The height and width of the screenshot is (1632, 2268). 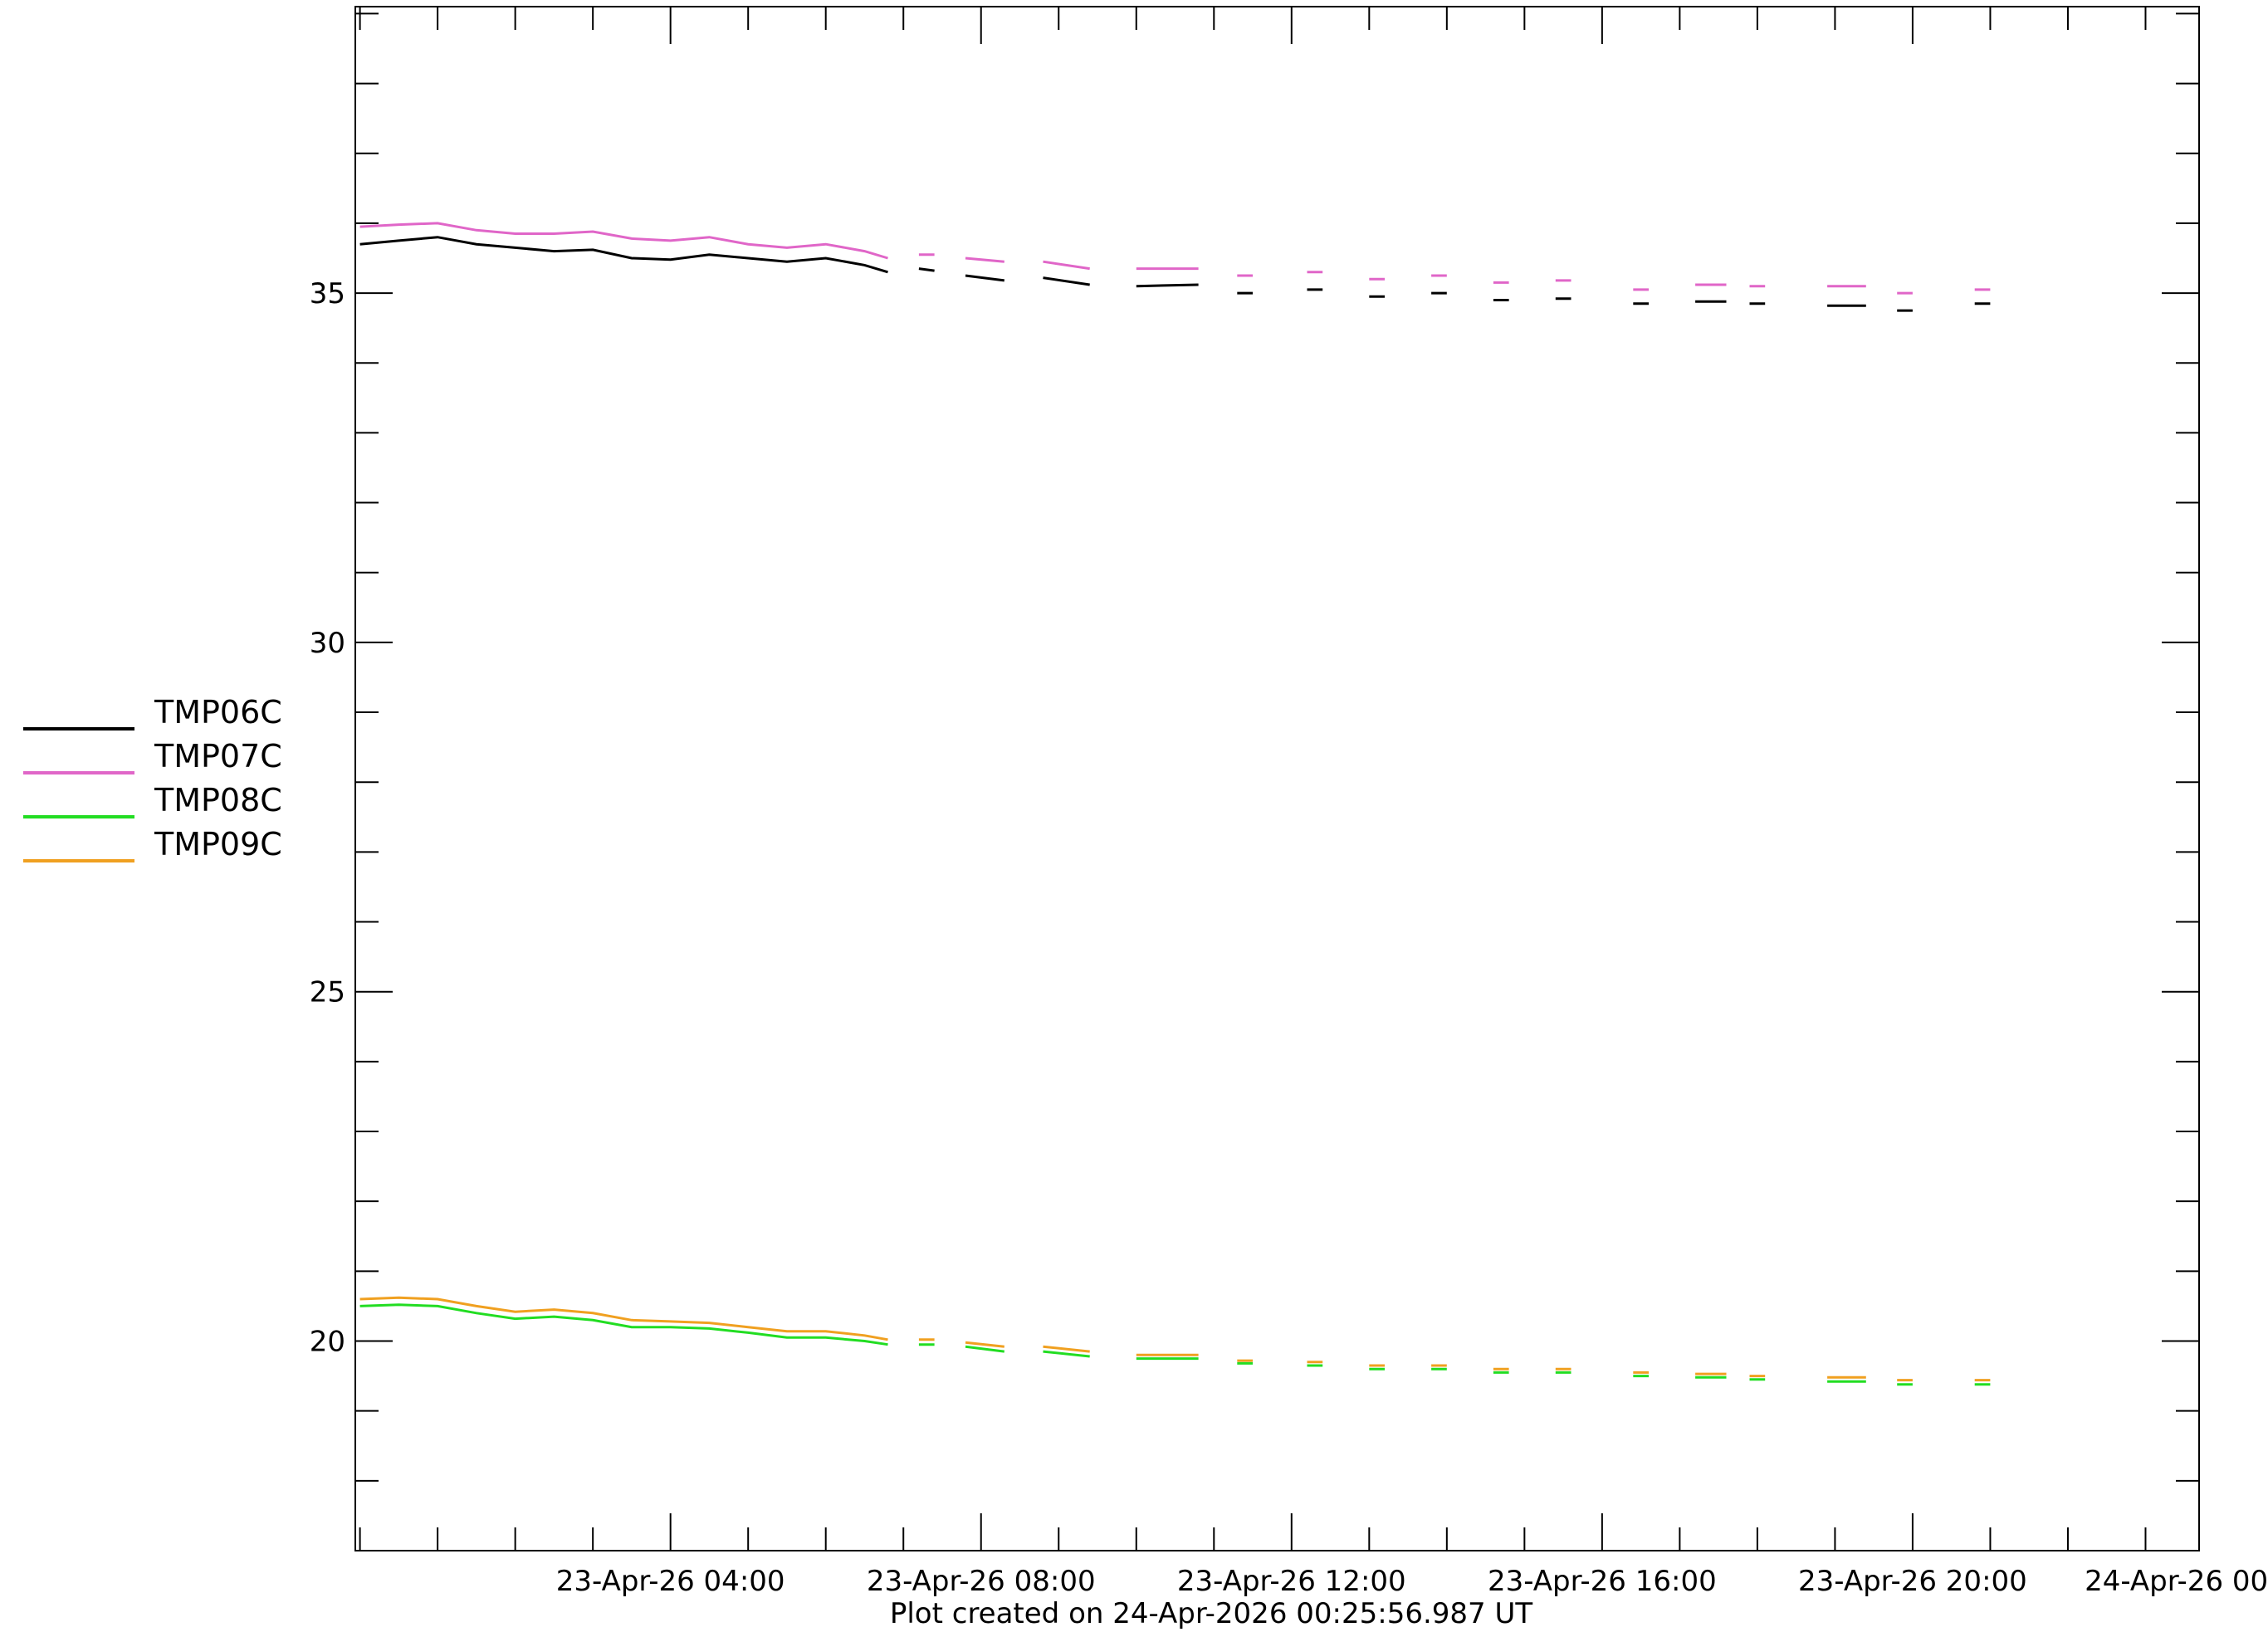 What do you see at coordinates (327, 992) in the screenshot?
I see `y-tick-label: 25` at bounding box center [327, 992].